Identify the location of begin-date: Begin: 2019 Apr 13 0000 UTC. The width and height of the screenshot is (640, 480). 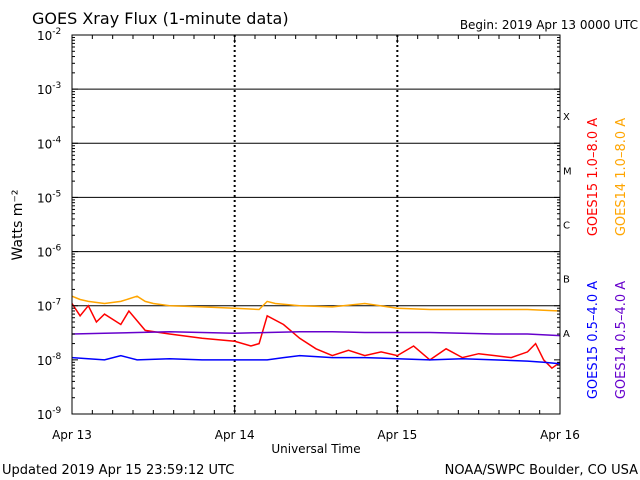
(549, 25).